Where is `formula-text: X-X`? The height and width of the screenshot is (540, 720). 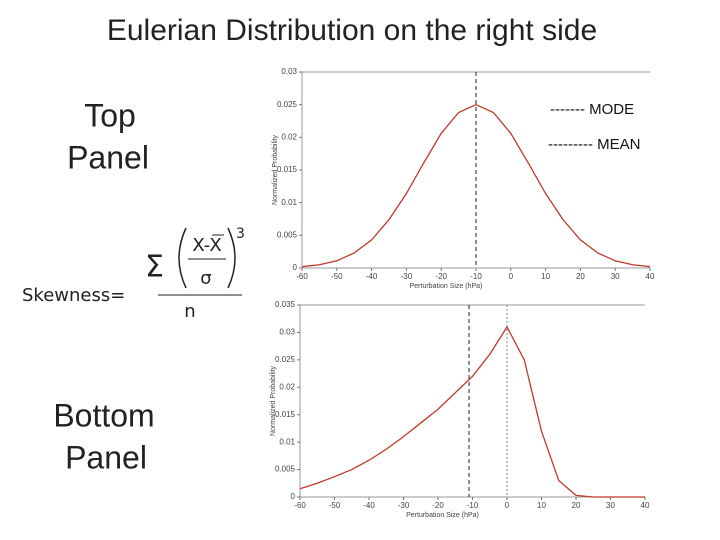
formula-text: X-X is located at coordinates (206, 245).